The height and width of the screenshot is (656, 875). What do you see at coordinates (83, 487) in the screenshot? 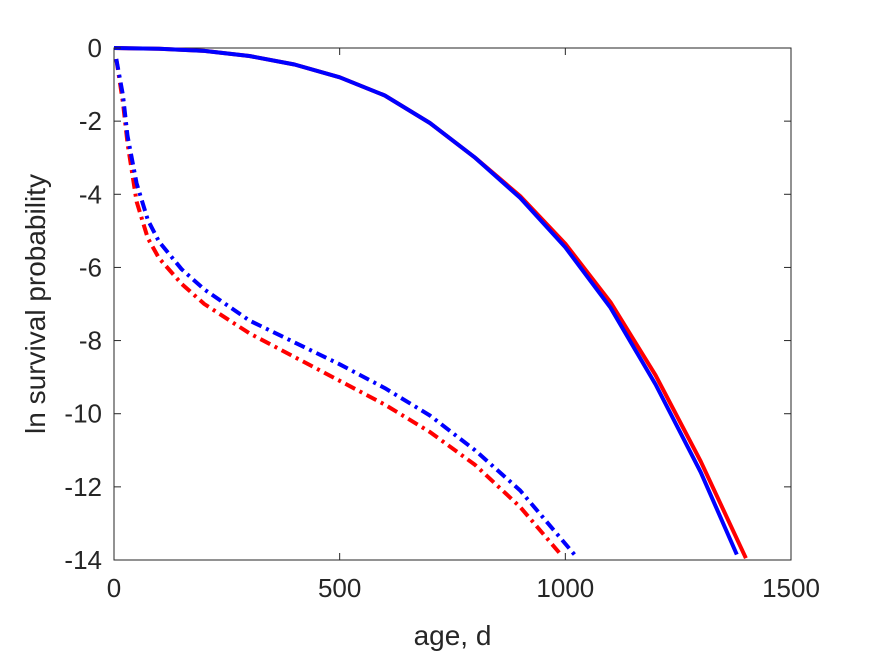
I see `y-tick-label: -12` at bounding box center [83, 487].